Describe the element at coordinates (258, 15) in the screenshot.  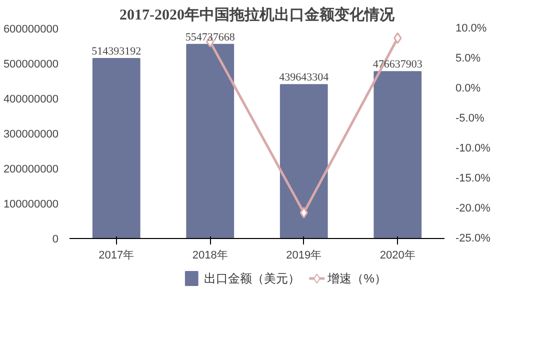
I see `chart-title: 2017-2020年中国拖拉机出口金额变化情况` at that location.